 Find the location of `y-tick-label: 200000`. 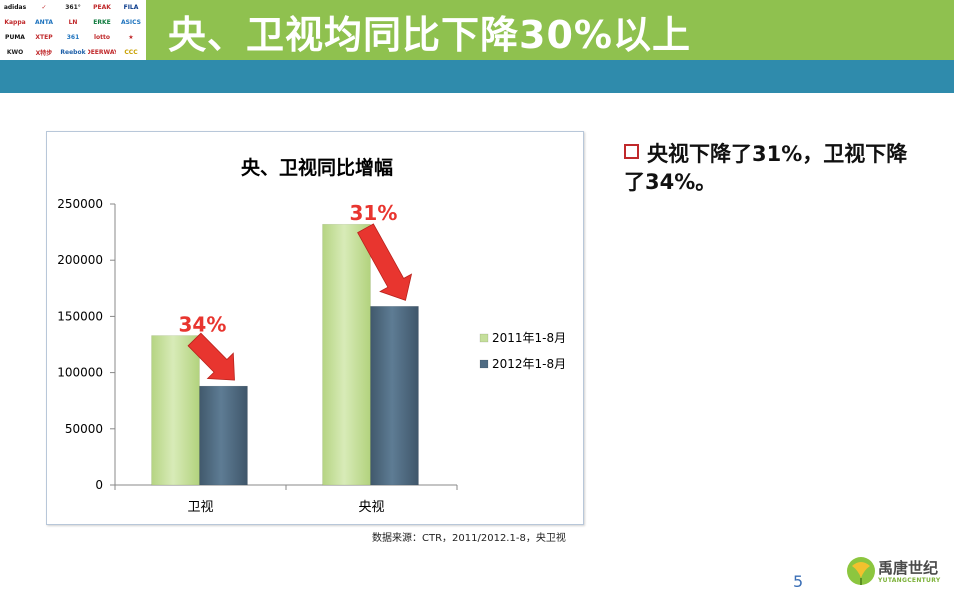

y-tick-label: 200000 is located at coordinates (80, 260).